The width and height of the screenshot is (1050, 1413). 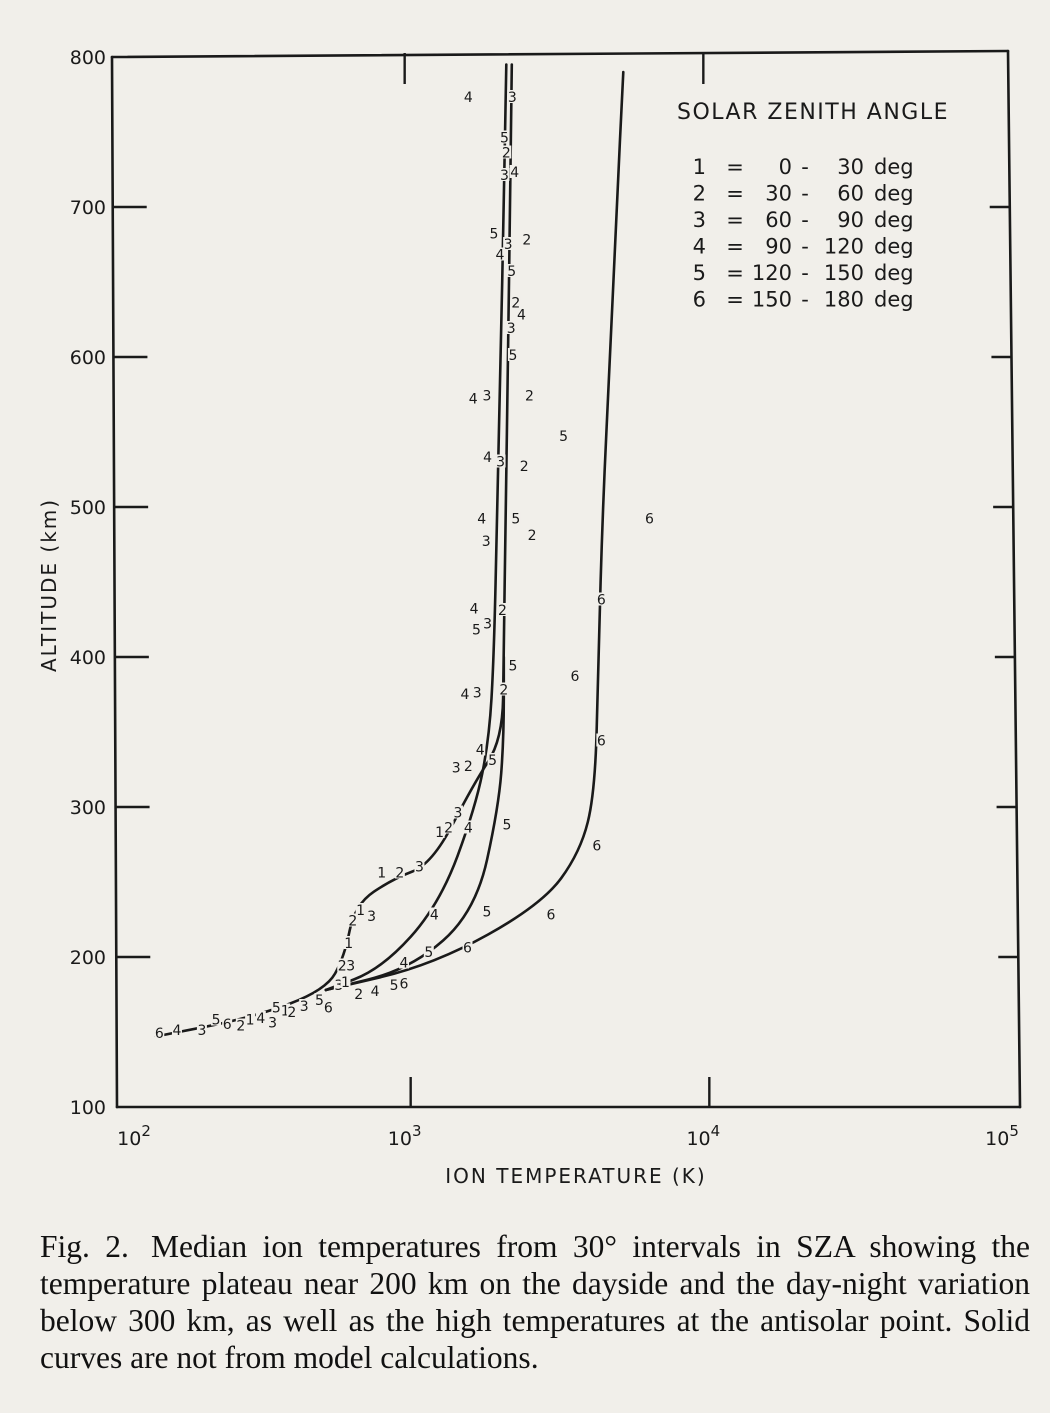 I want to click on x-tick-label: 10³, so click(x=405, y=1136).